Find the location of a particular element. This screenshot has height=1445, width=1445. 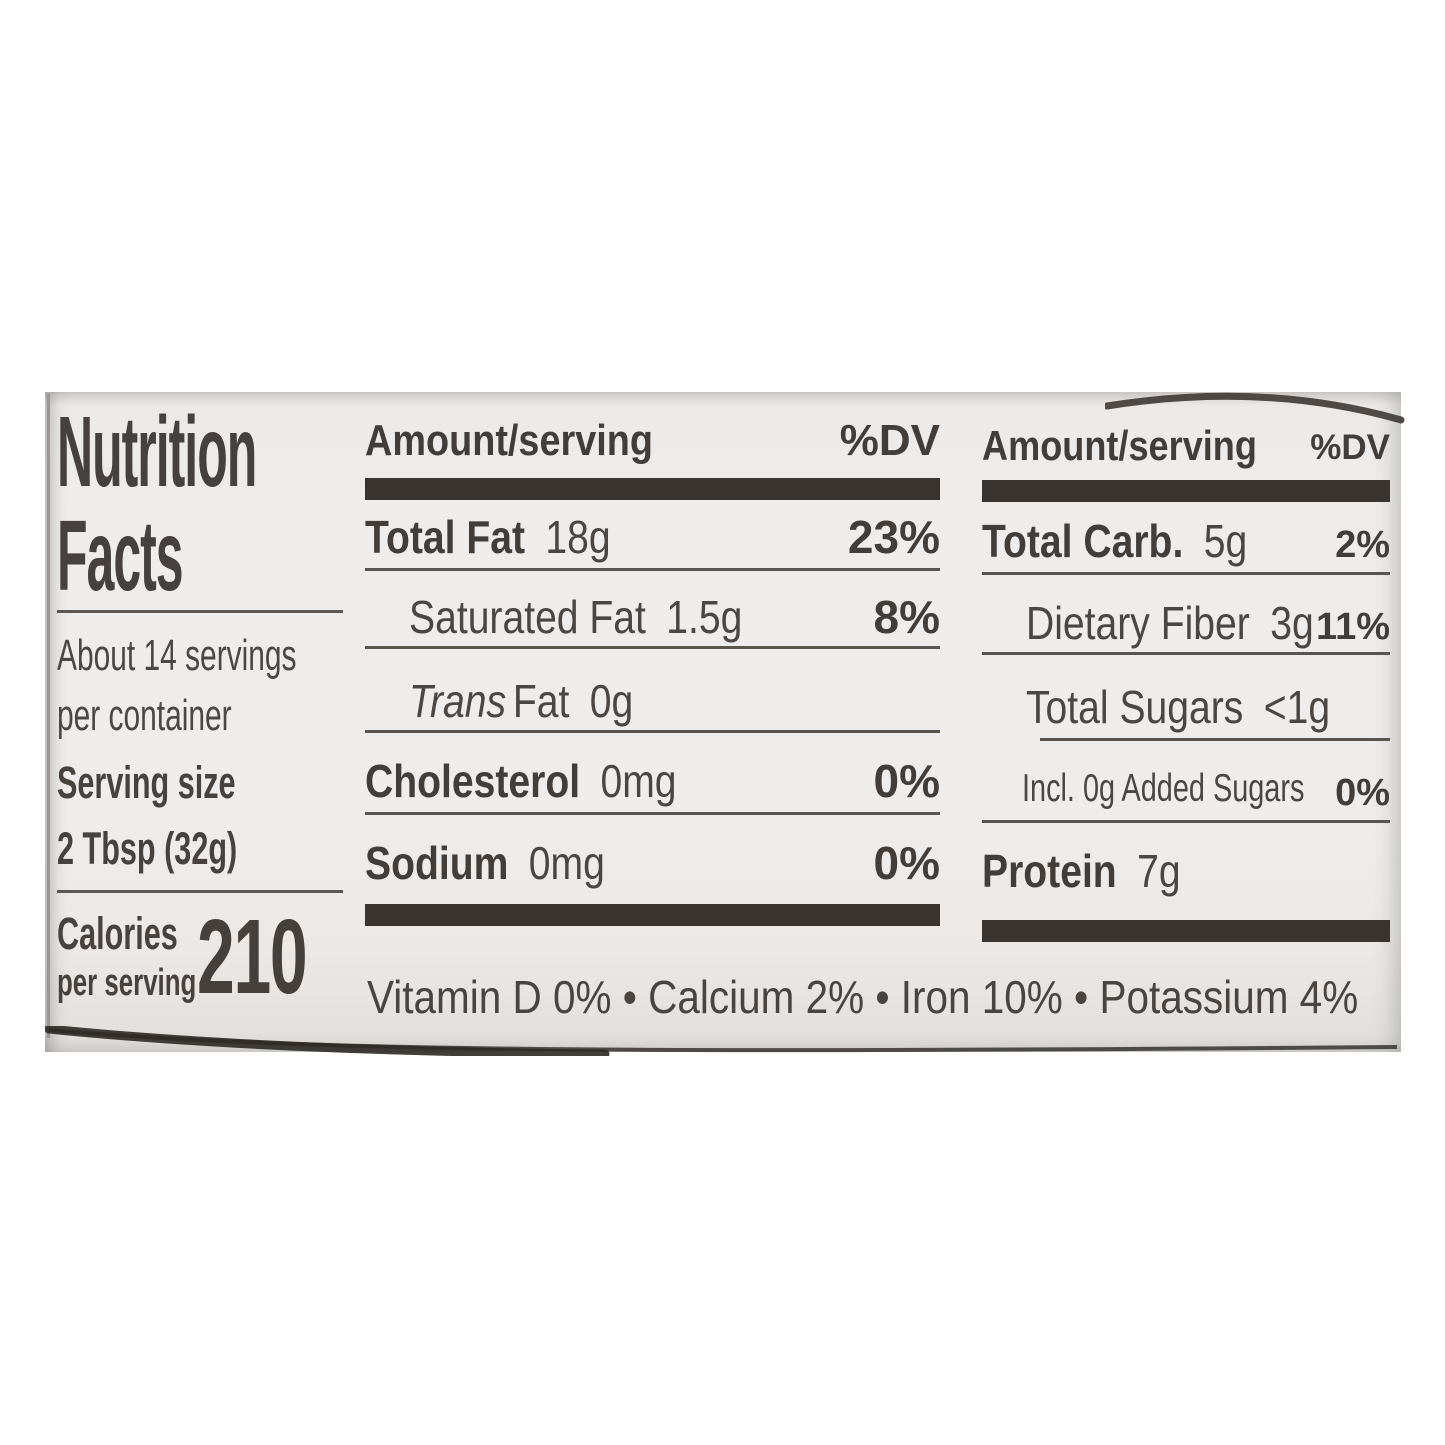

nutrient-amount: <1g is located at coordinates (1297, 707).